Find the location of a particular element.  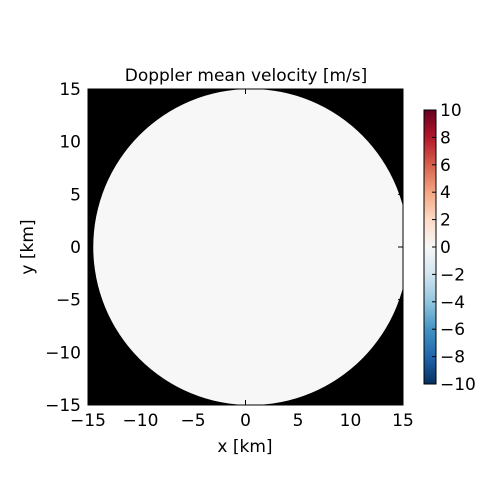

x-axis-label: x [km] is located at coordinates (244, 447).